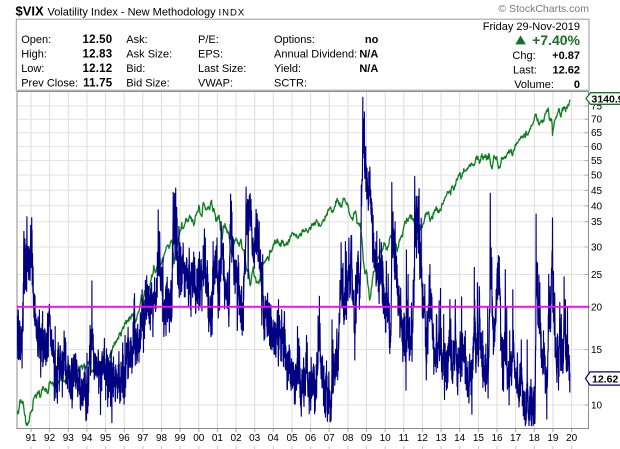  What do you see at coordinates (30, 11) in the screenshot?
I see `svg-text: $VIX` at bounding box center [30, 11].